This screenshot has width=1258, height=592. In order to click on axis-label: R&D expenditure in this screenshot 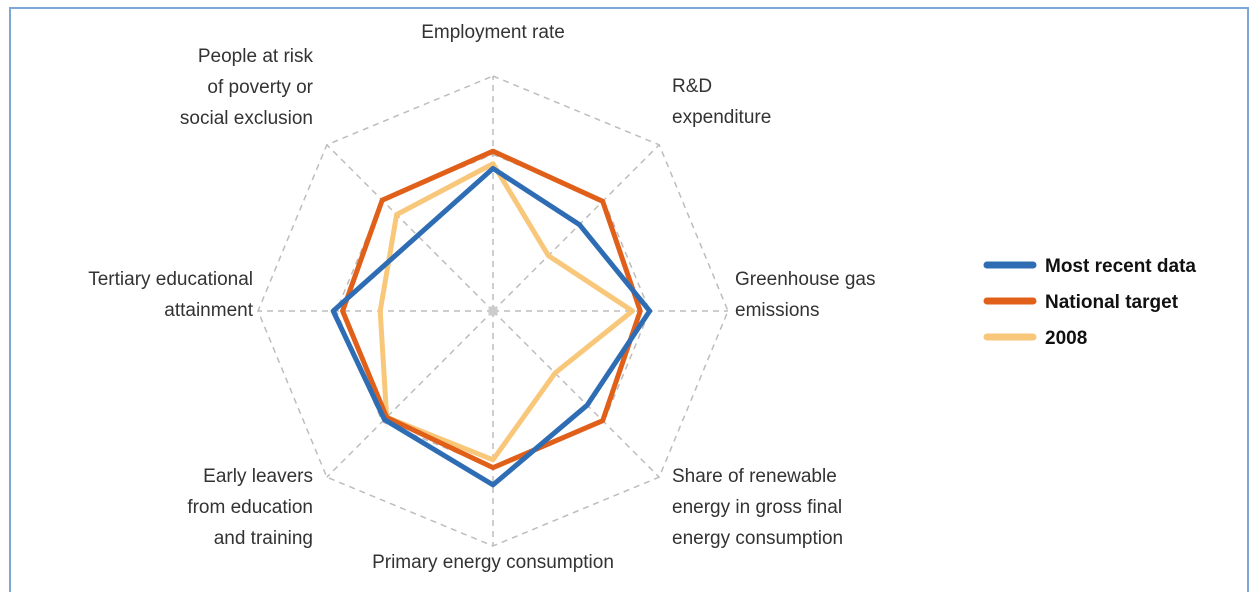, I will do `click(721, 102)`.